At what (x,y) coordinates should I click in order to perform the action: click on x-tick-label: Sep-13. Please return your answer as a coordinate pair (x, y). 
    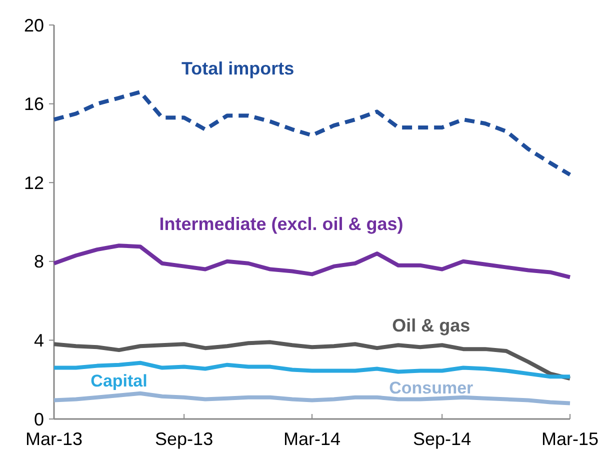
    Looking at the image, I should click on (184, 439).